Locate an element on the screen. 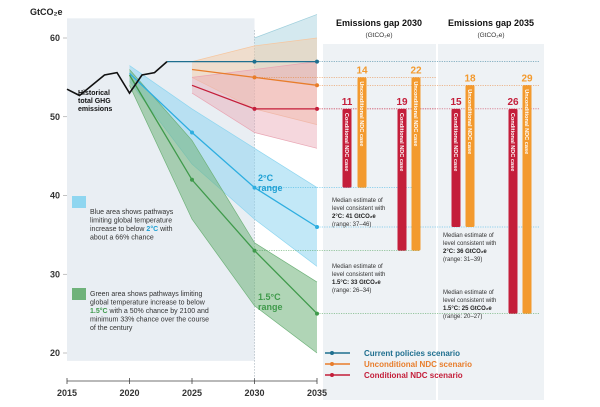 This screenshot has height=407, width=600. y-tick-label-30: 30 is located at coordinates (55, 274).